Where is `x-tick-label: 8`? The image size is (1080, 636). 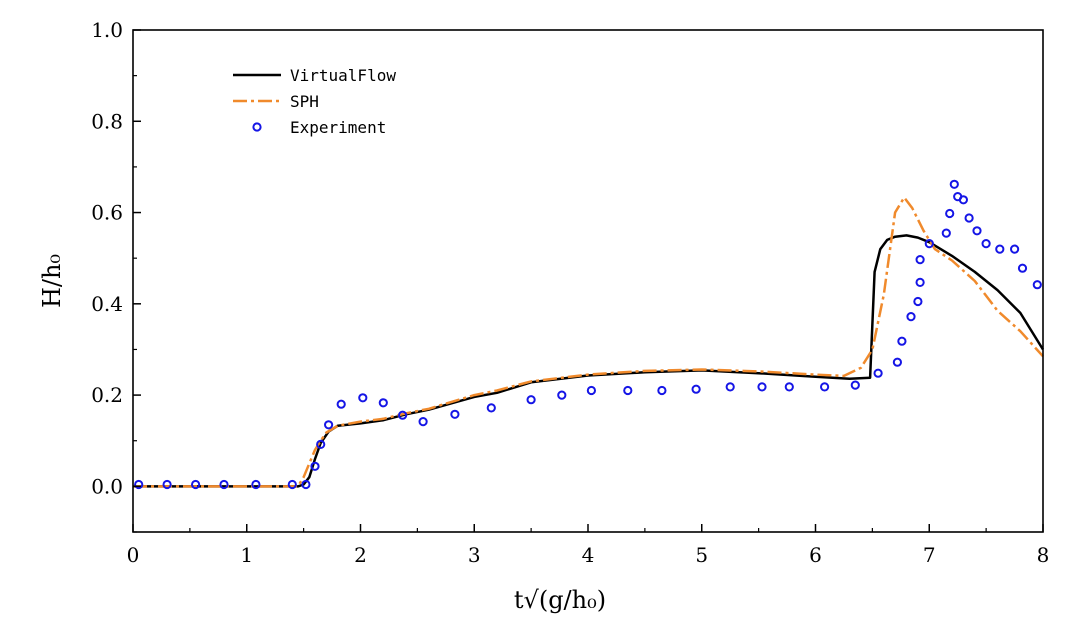 x-tick-label: 8 is located at coordinates (1043, 555).